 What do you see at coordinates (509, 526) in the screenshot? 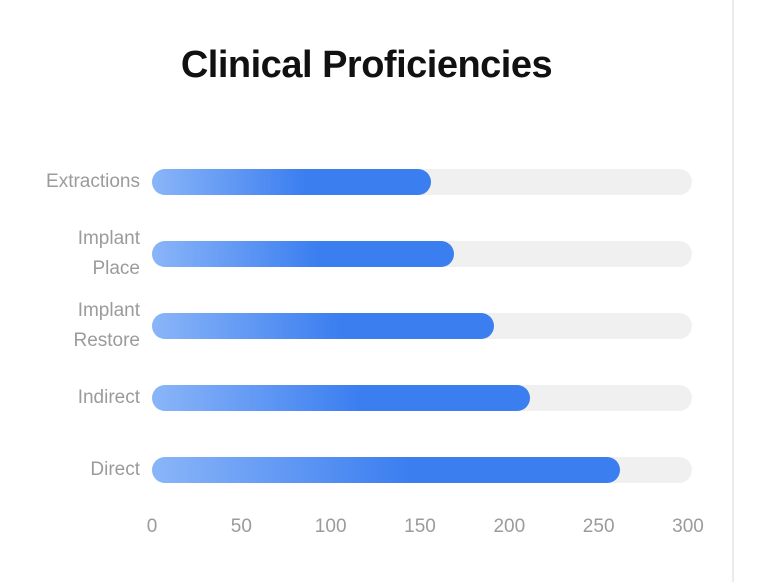
I see `x-tick-label: 200` at bounding box center [509, 526].